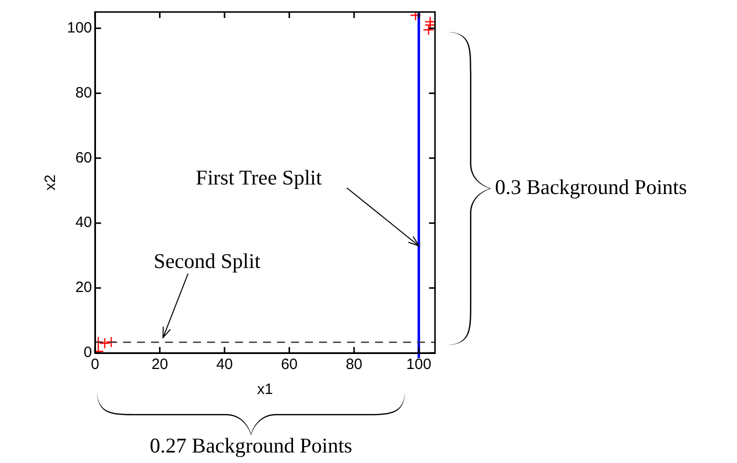 The image size is (737, 463). Describe the element at coordinates (354, 365) in the screenshot. I see `x-tick-label: 80` at that location.